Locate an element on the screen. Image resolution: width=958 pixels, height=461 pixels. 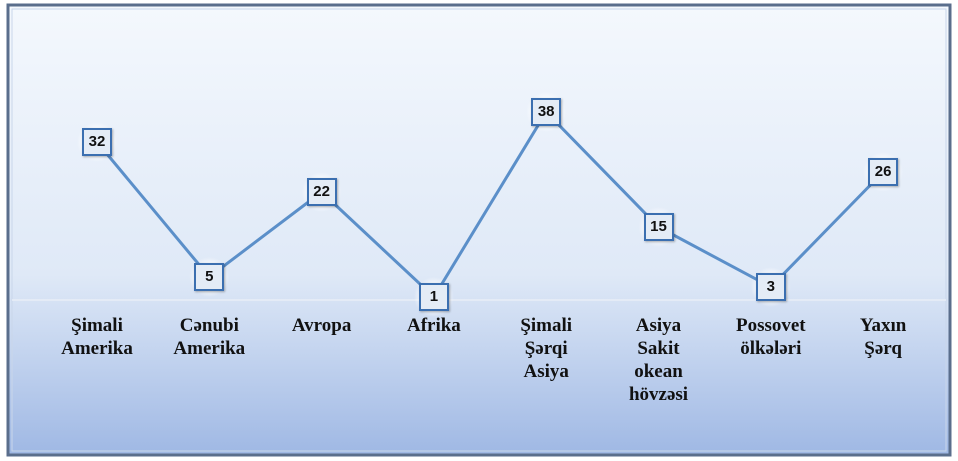
x-tick-label: Afrika is located at coordinates (433, 325).